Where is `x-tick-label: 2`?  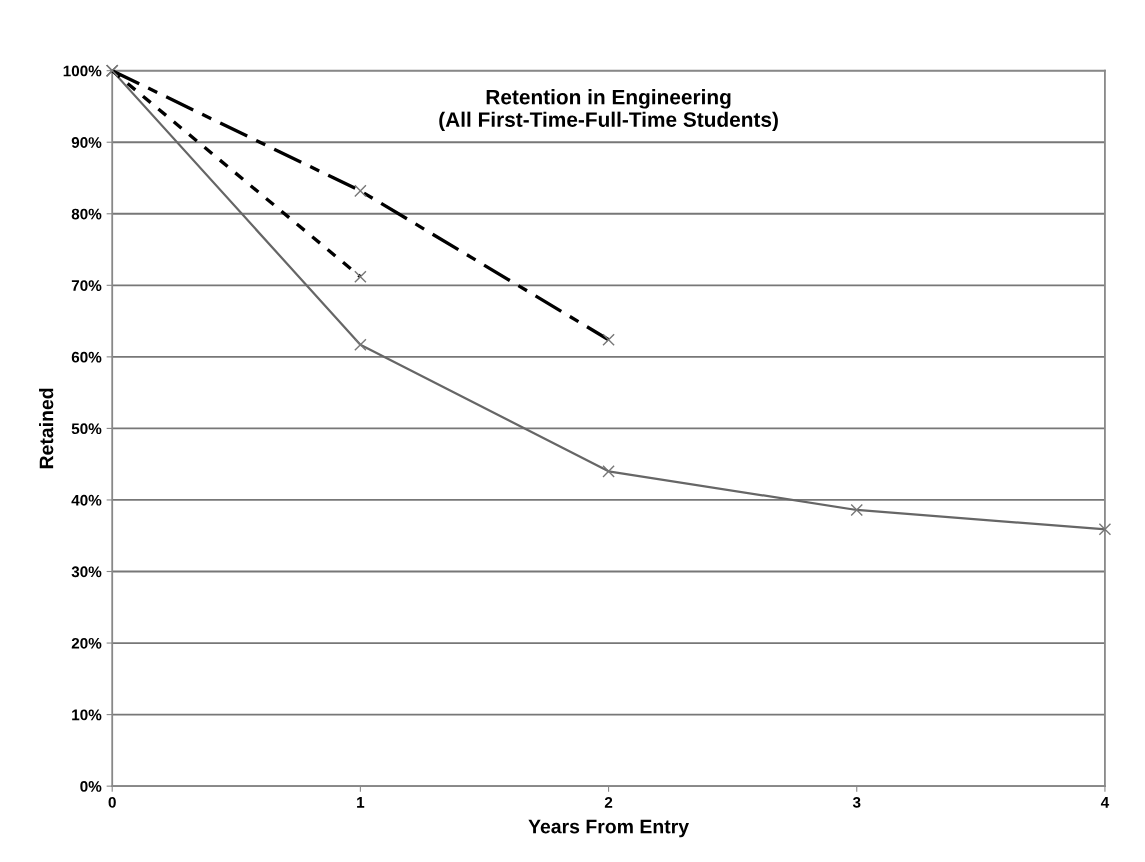
x-tick-label: 2 is located at coordinates (608, 802).